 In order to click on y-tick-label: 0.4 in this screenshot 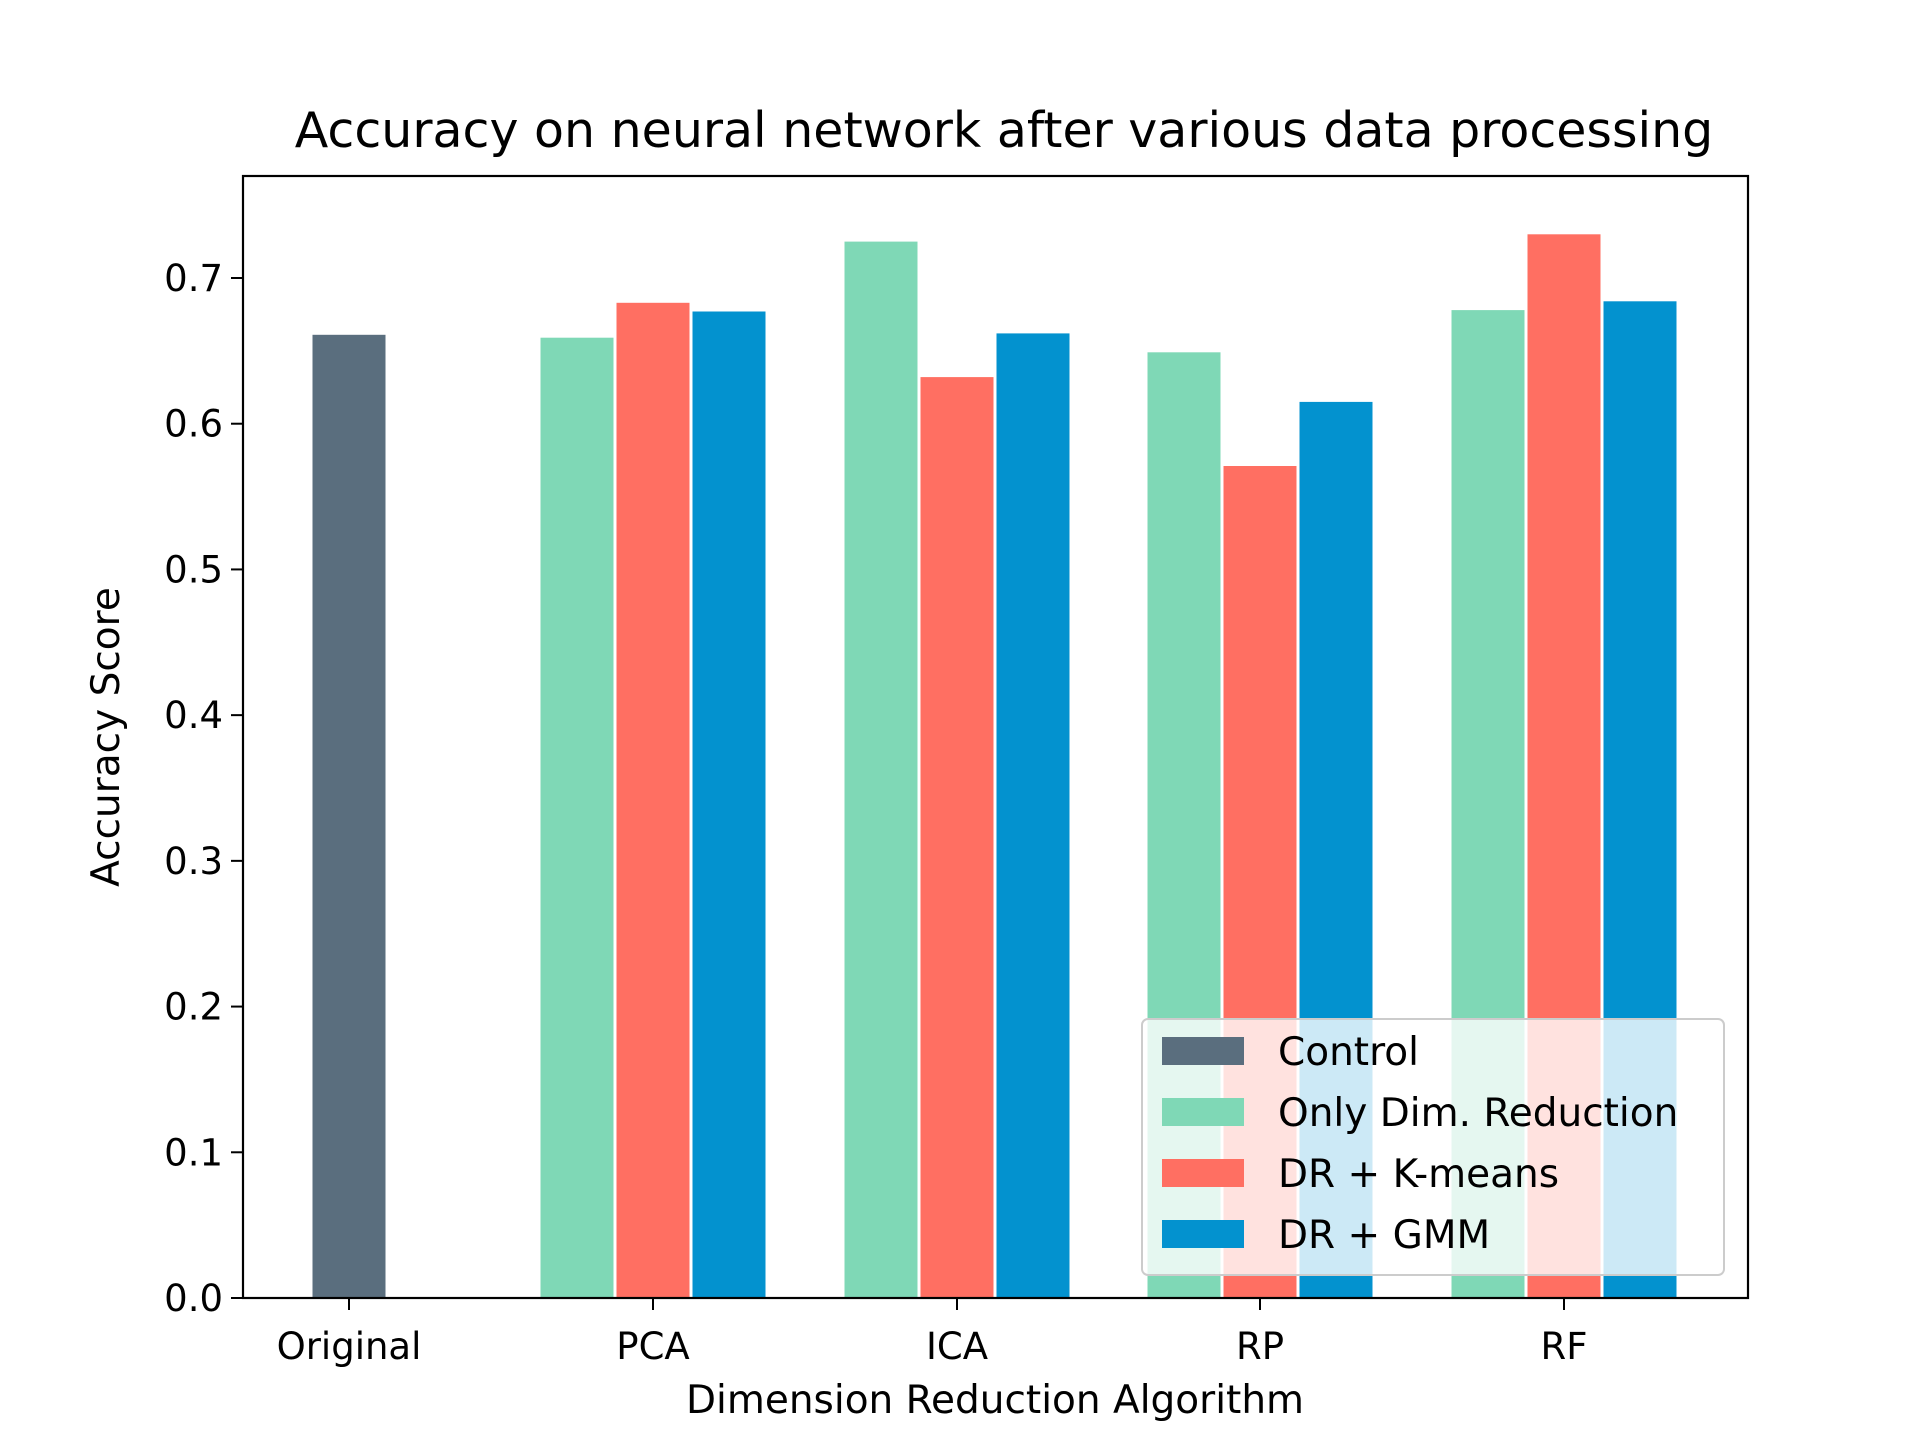, I will do `click(193, 715)`.